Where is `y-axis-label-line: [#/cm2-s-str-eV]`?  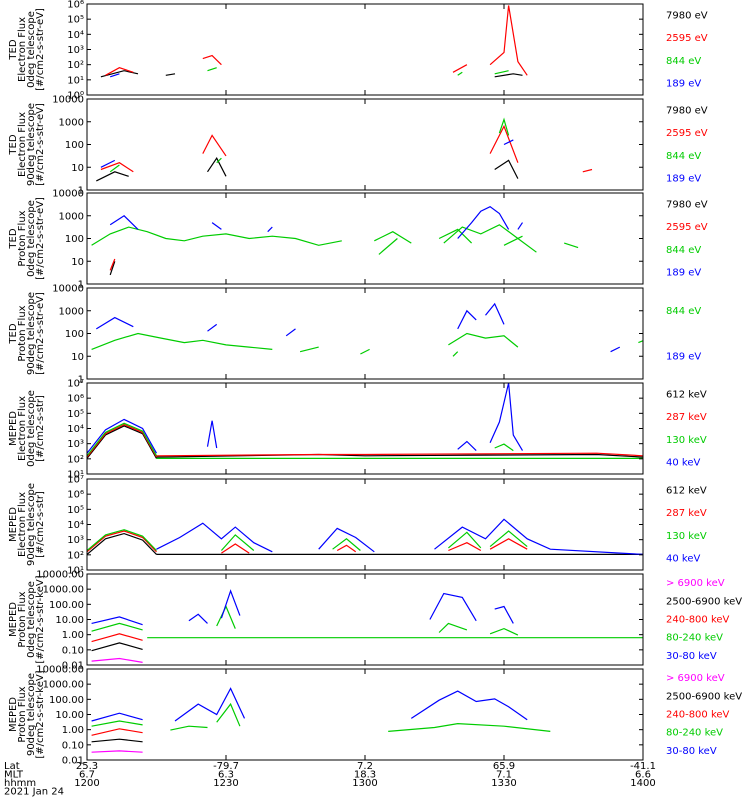
y-axis-label-line: [#/cm2-s-str-eV] is located at coordinates (40, 333).